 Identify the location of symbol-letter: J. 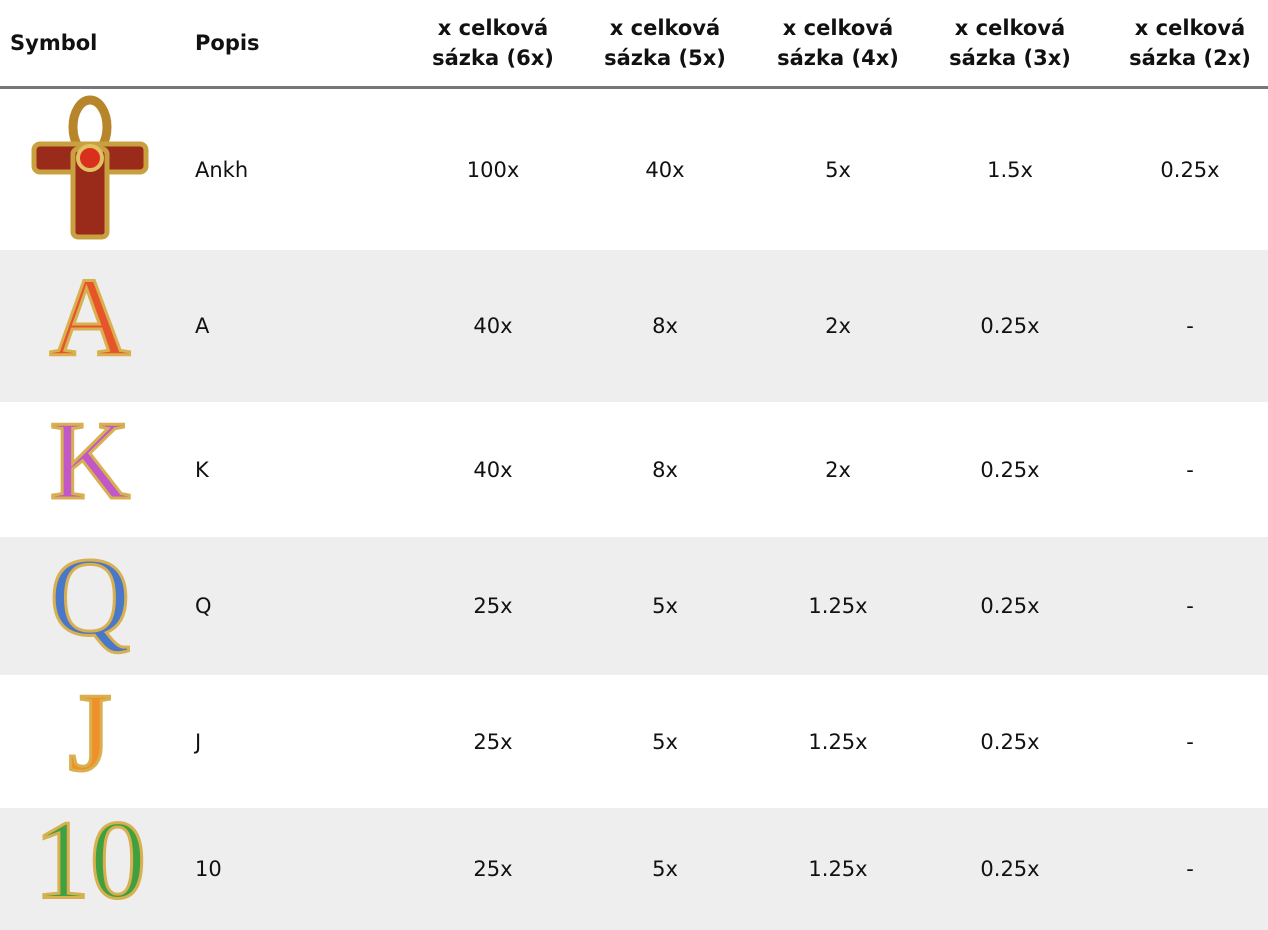
(90, 735).